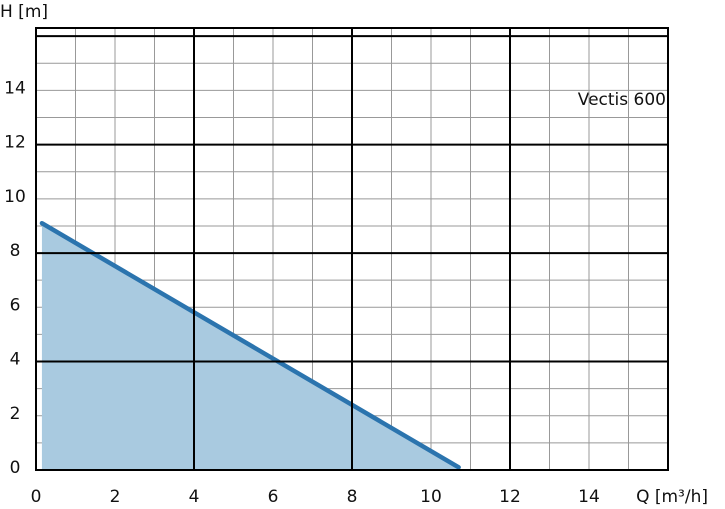 This screenshot has height=509, width=725. What do you see at coordinates (36, 497) in the screenshot?
I see `x-tick-label: 0` at bounding box center [36, 497].